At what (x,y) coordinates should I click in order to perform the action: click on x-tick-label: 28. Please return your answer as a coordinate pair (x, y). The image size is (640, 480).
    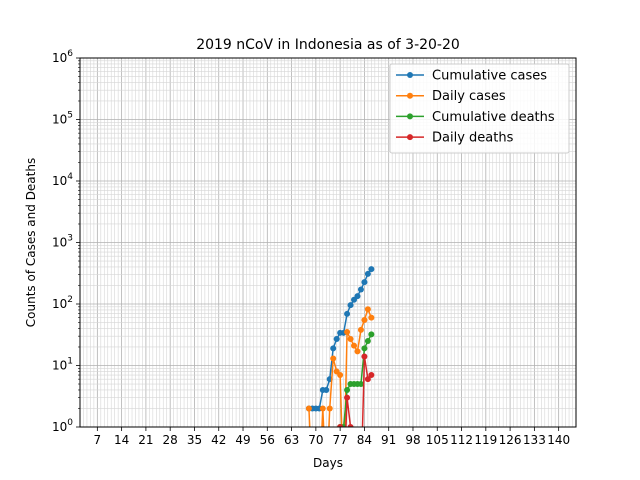
    Looking at the image, I should click on (170, 440).